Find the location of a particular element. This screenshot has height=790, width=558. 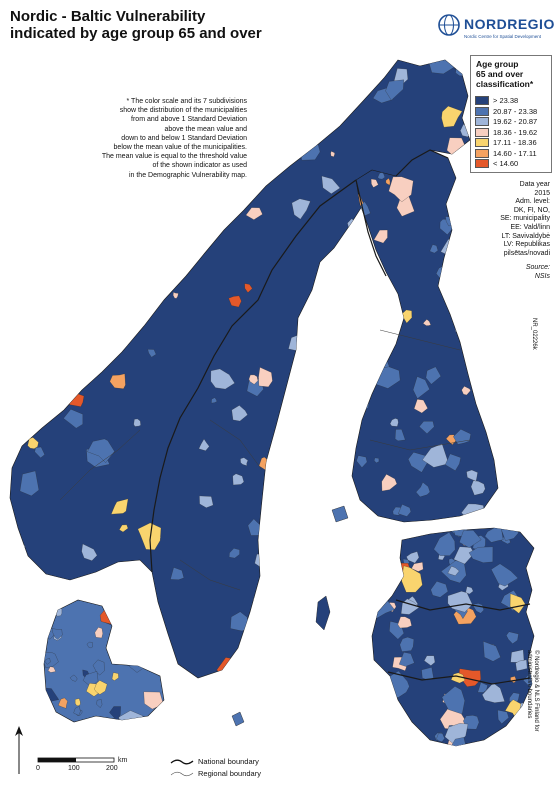

logo-name: NORDREGIO is located at coordinates (509, 24).